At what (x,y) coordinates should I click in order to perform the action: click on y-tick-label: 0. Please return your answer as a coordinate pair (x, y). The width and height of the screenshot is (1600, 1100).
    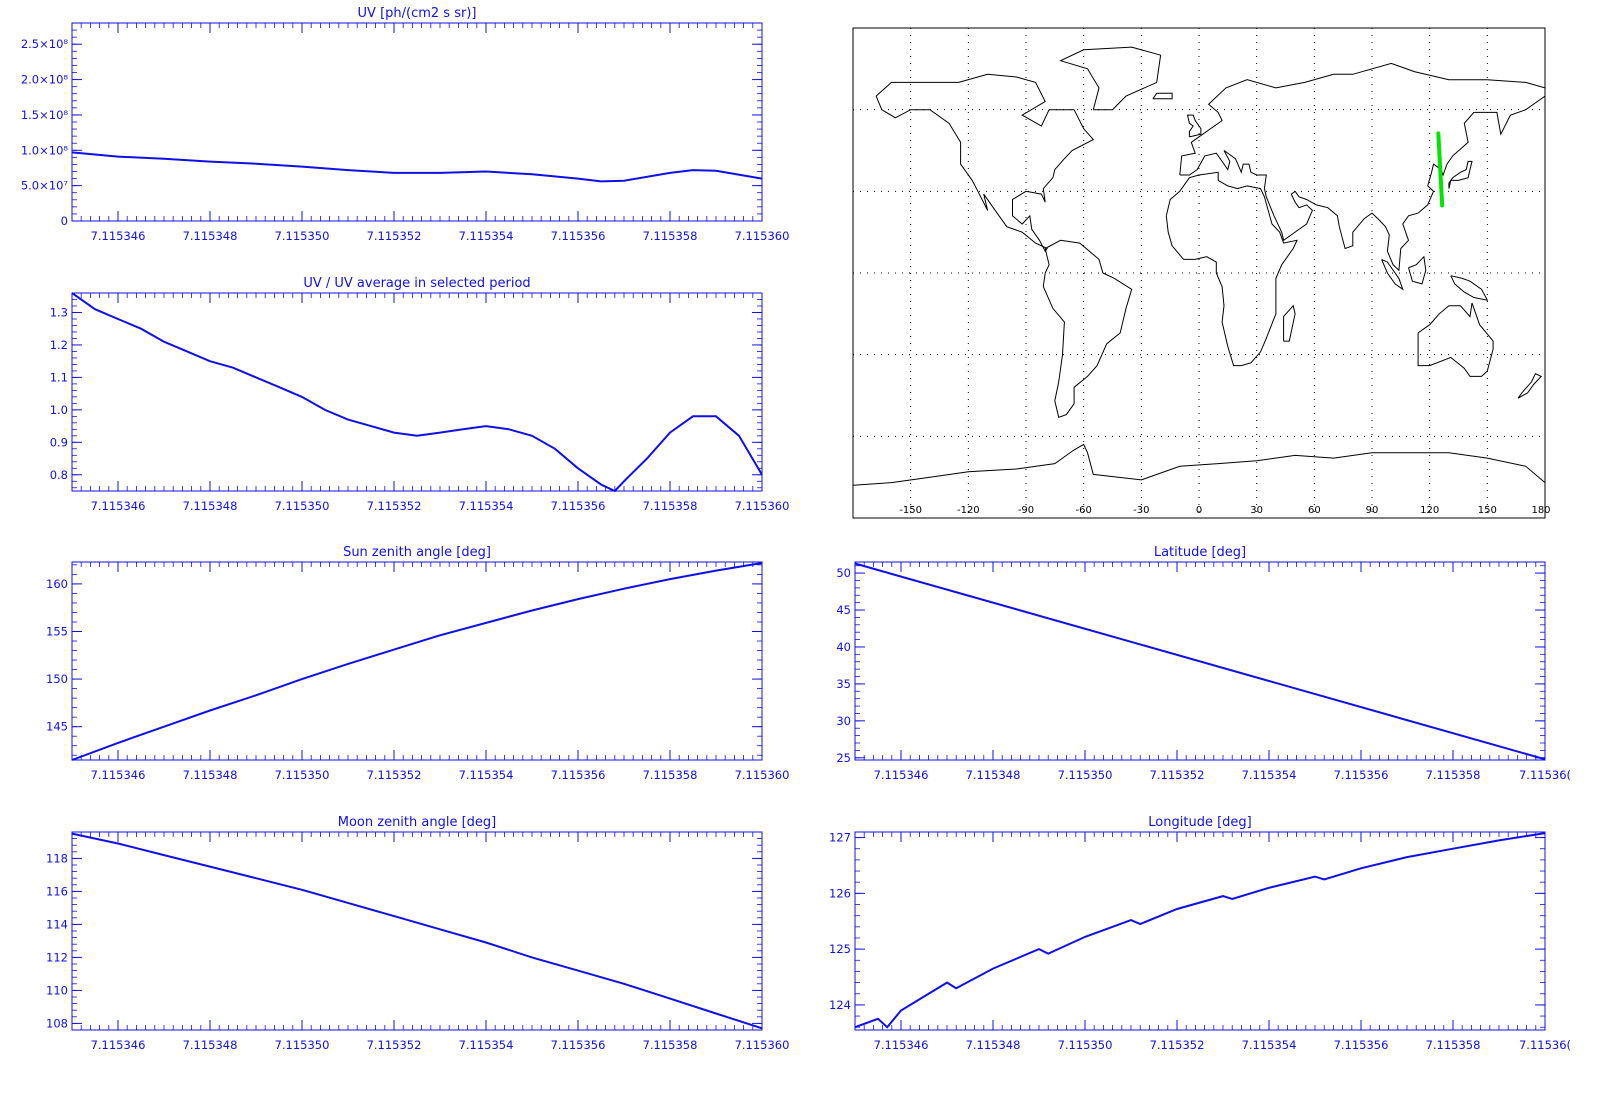
    Looking at the image, I should click on (64, 221).